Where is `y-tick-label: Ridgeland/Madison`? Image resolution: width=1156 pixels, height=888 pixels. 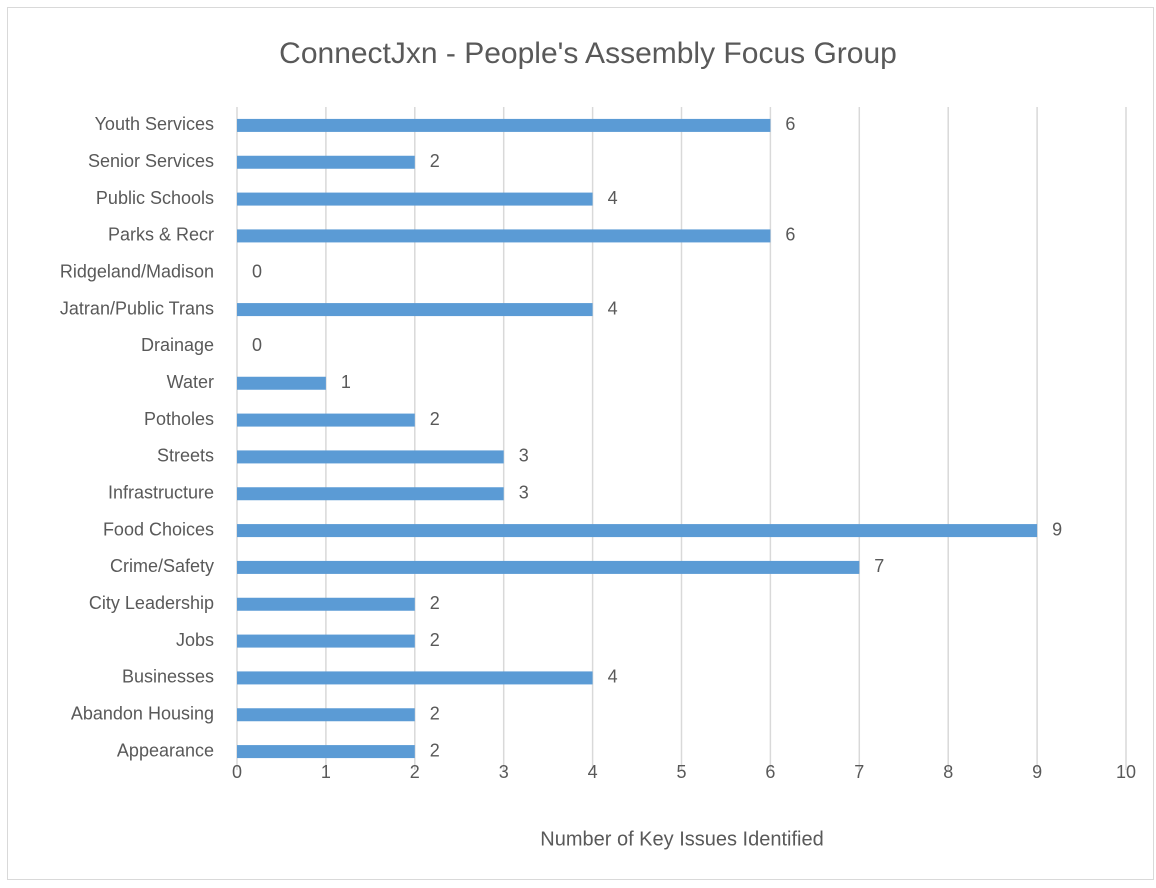
y-tick-label: Ridgeland/Madison is located at coordinates (137, 272).